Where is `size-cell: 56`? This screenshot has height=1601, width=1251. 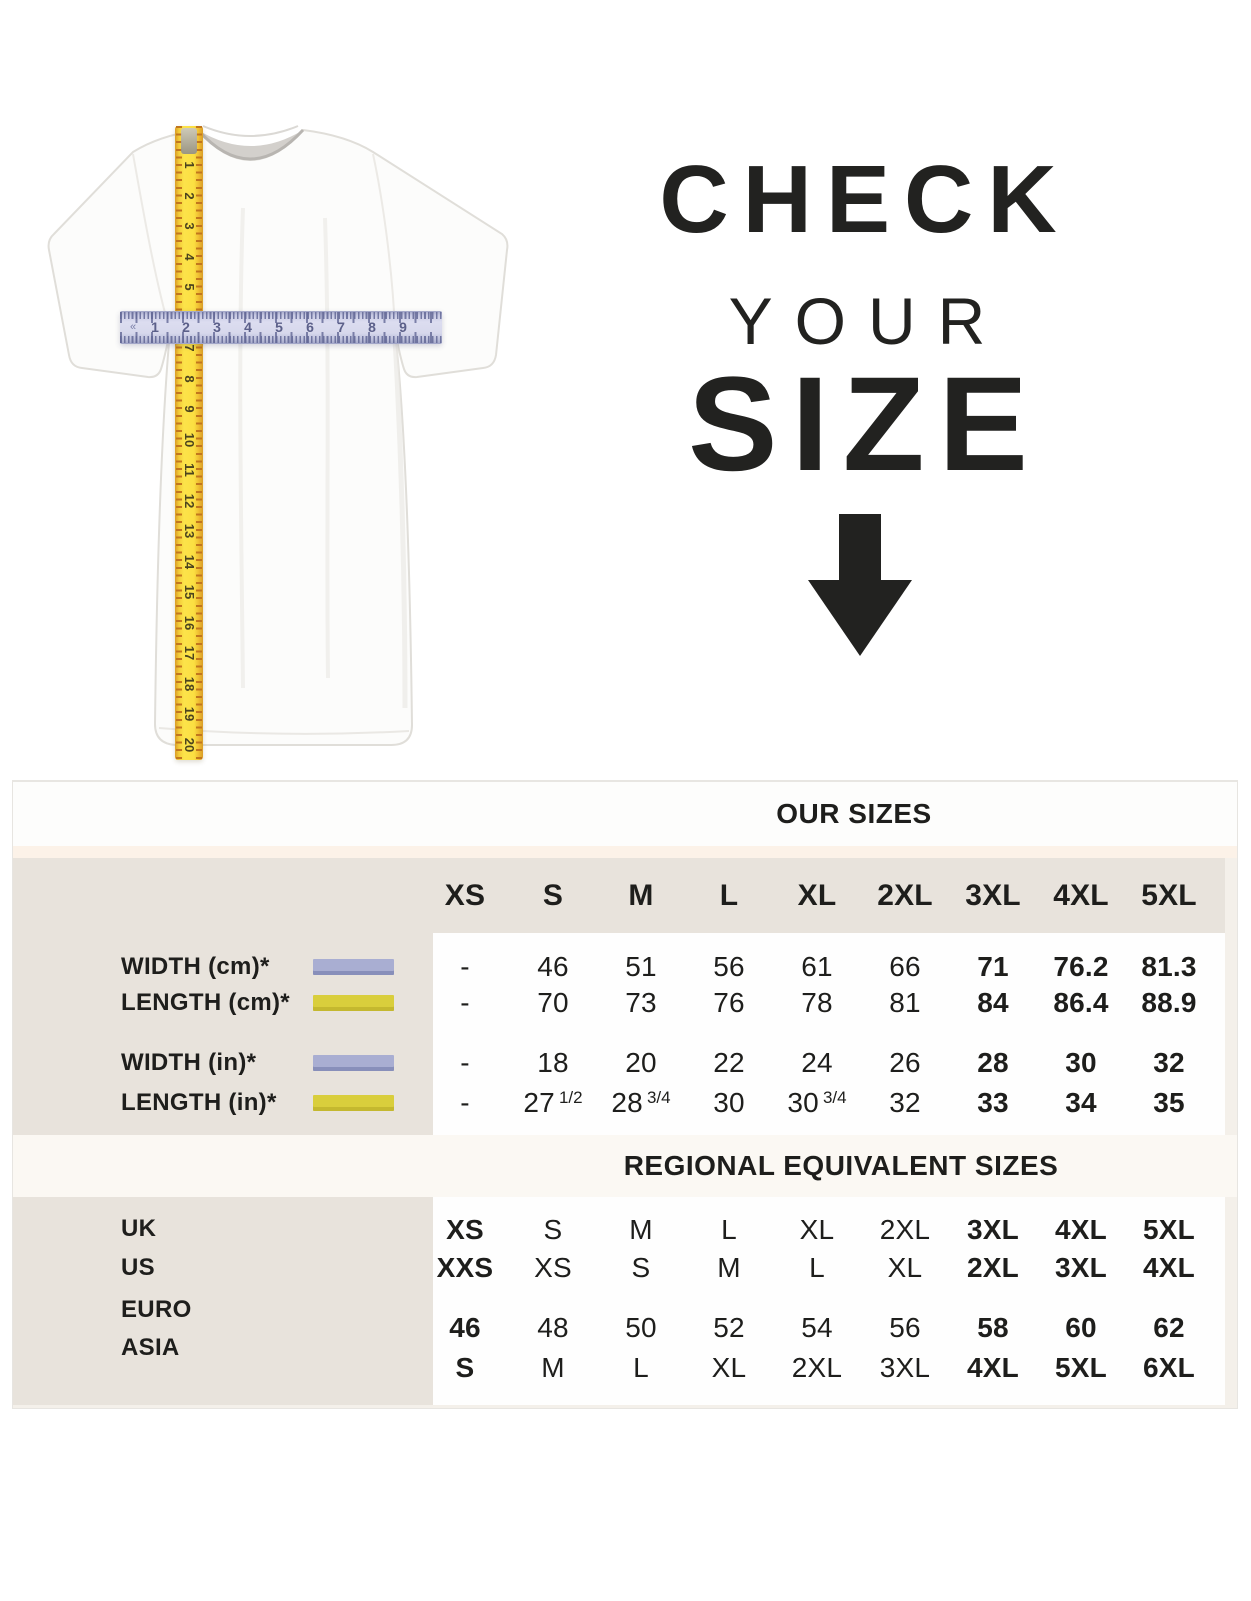
size-cell: 56 is located at coordinates (905, 1327).